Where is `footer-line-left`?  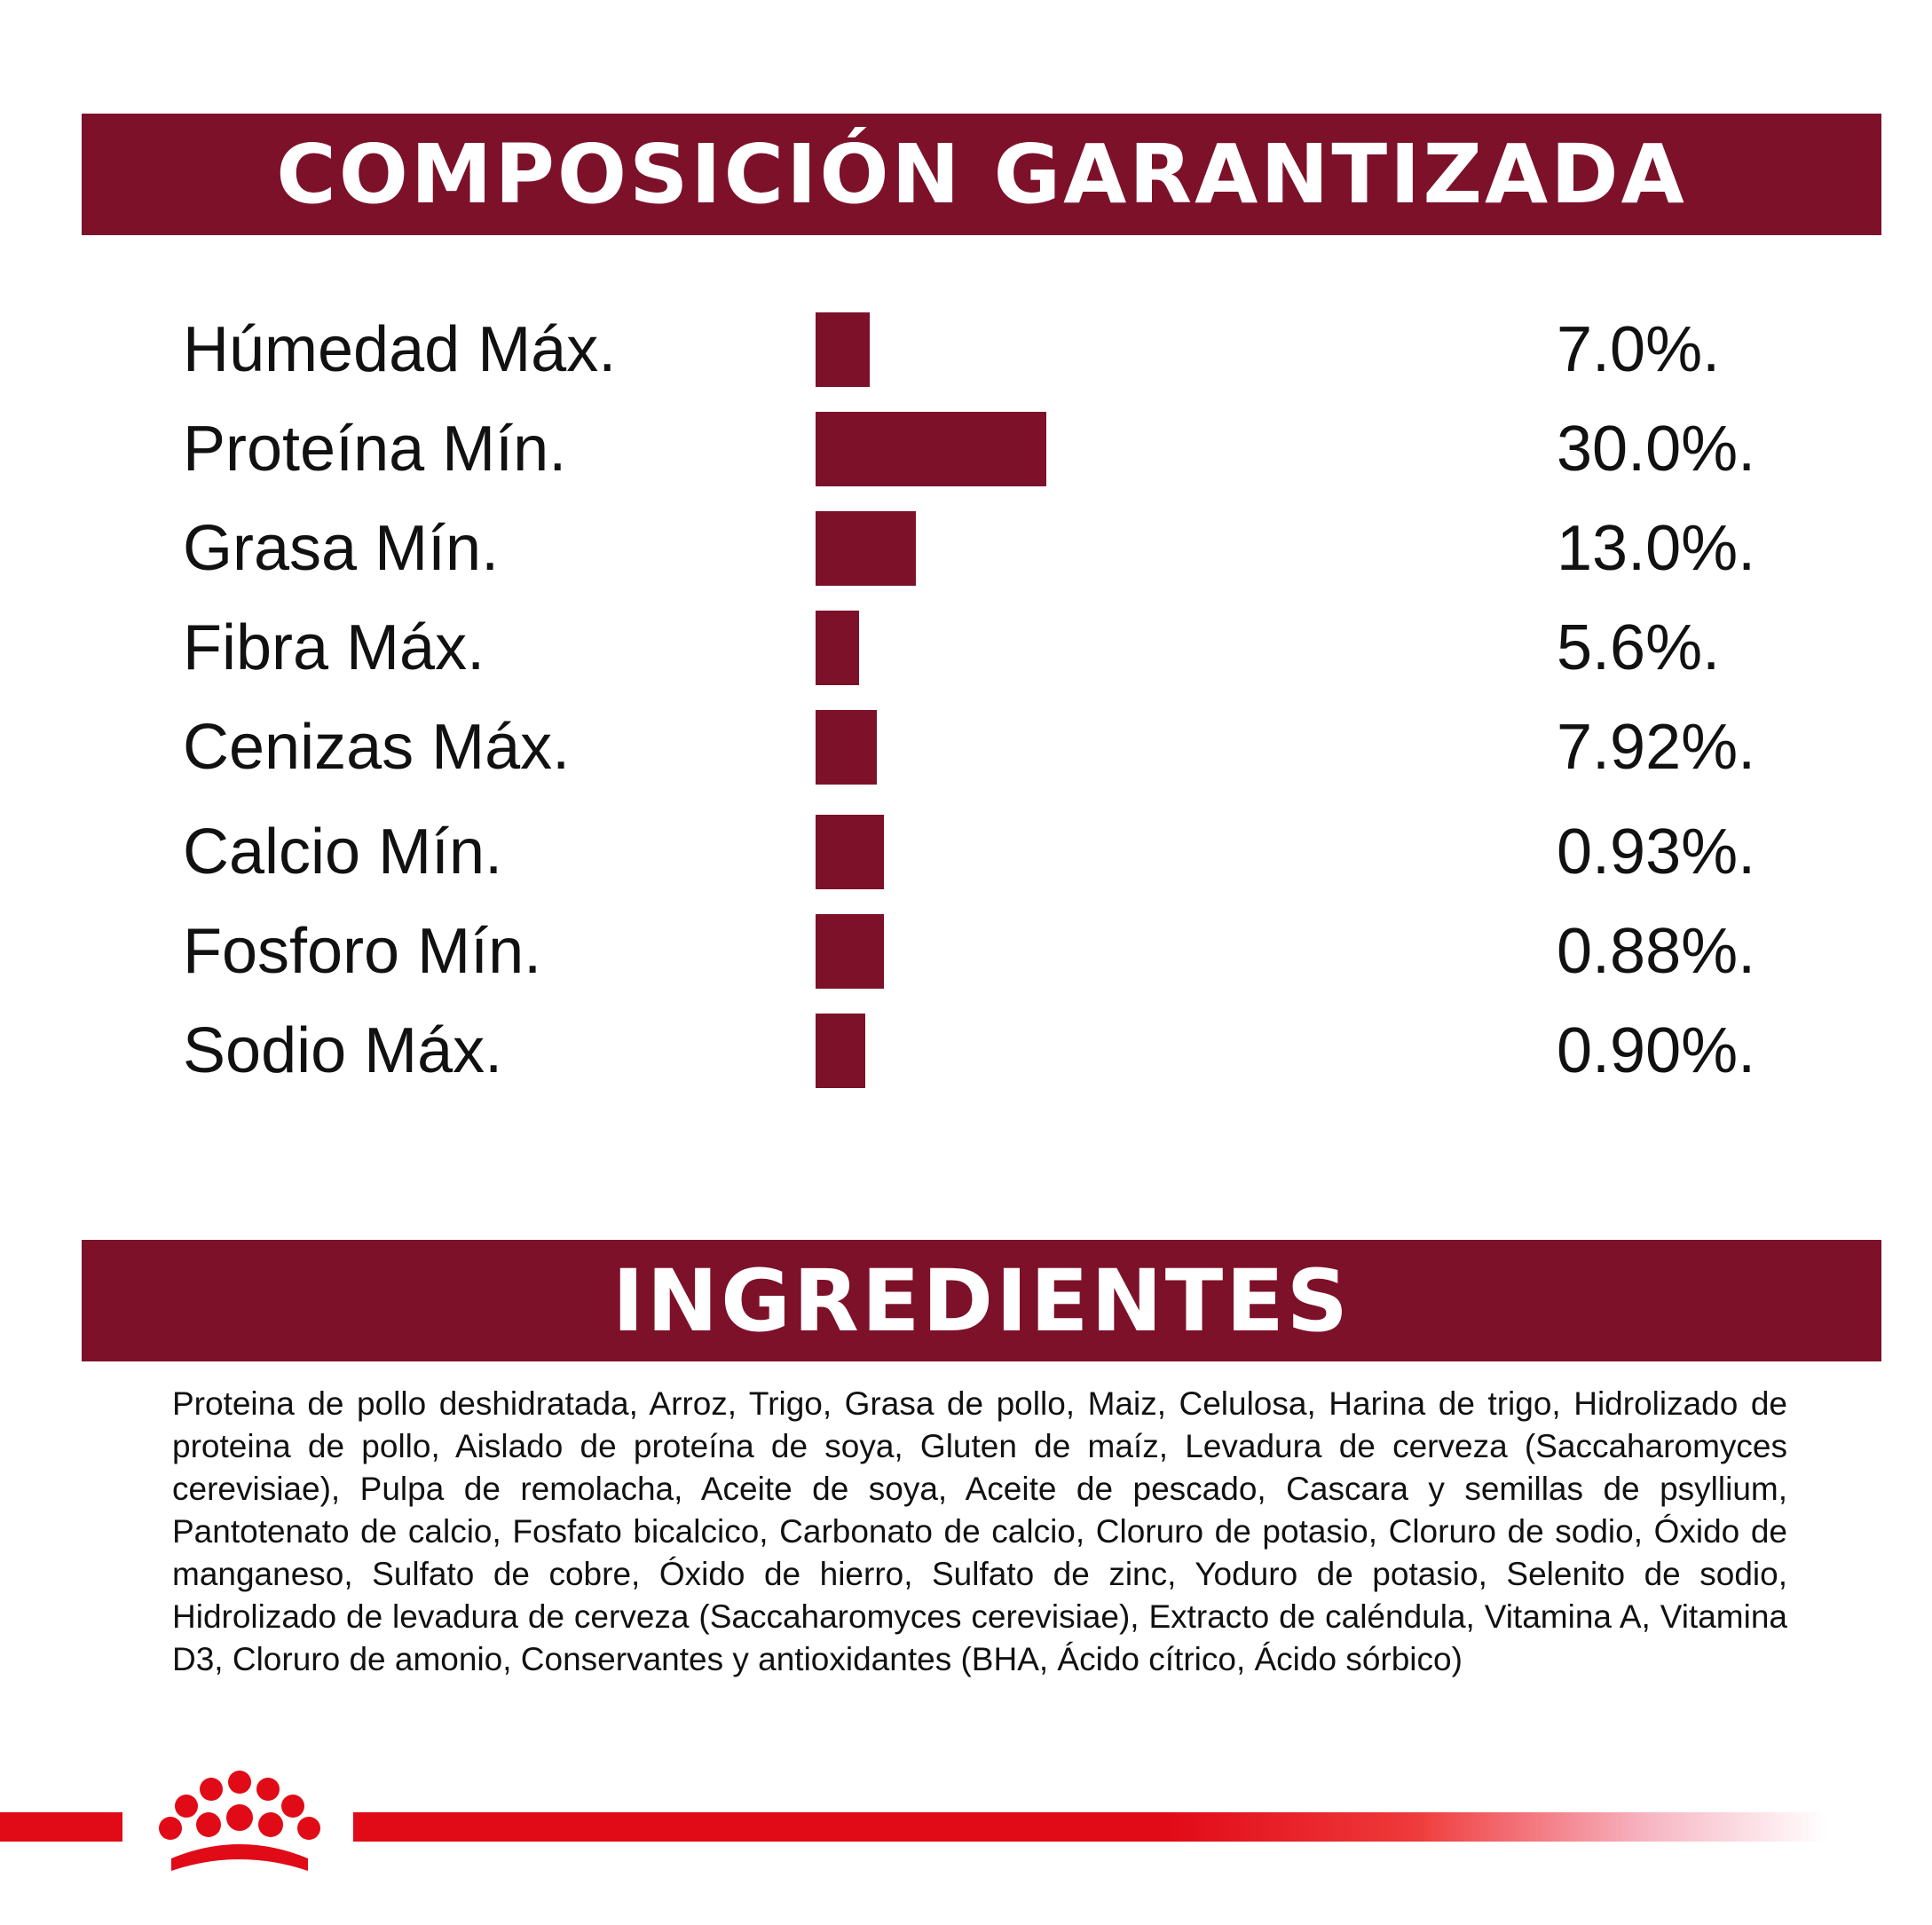 footer-line-left is located at coordinates (61, 1827).